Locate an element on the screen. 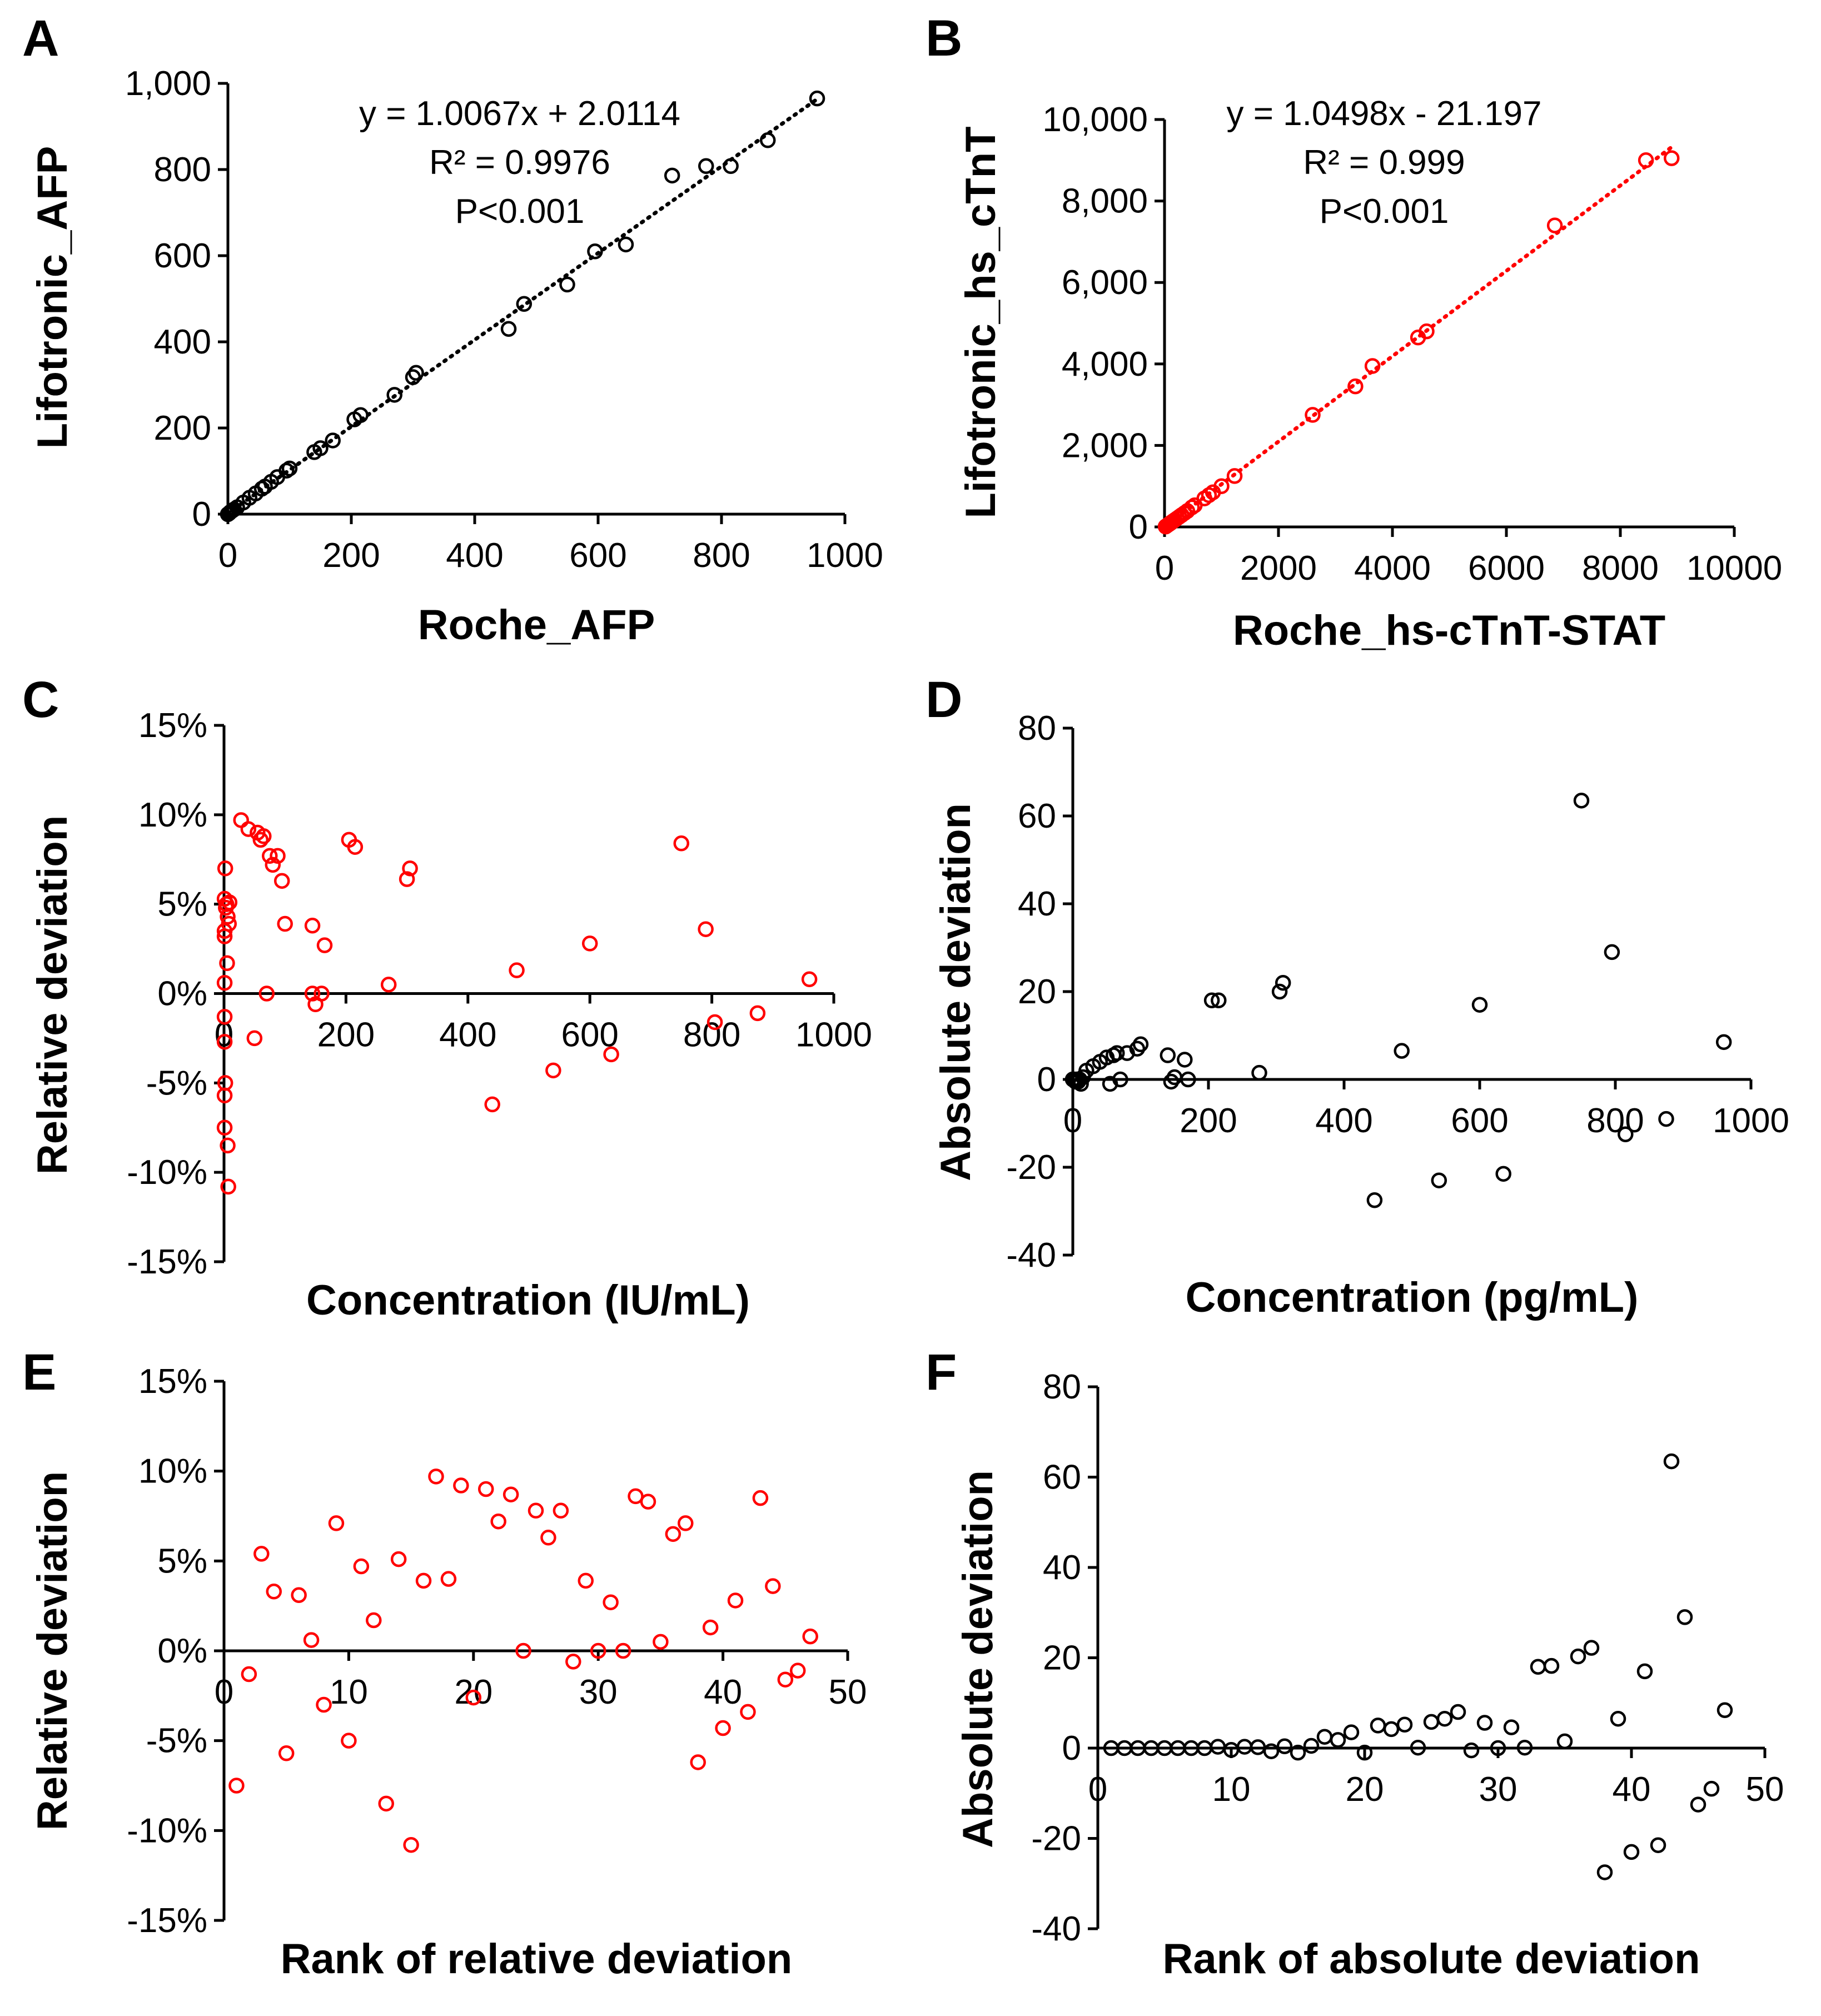  x-tick-label: 50 is located at coordinates (848, 1692).